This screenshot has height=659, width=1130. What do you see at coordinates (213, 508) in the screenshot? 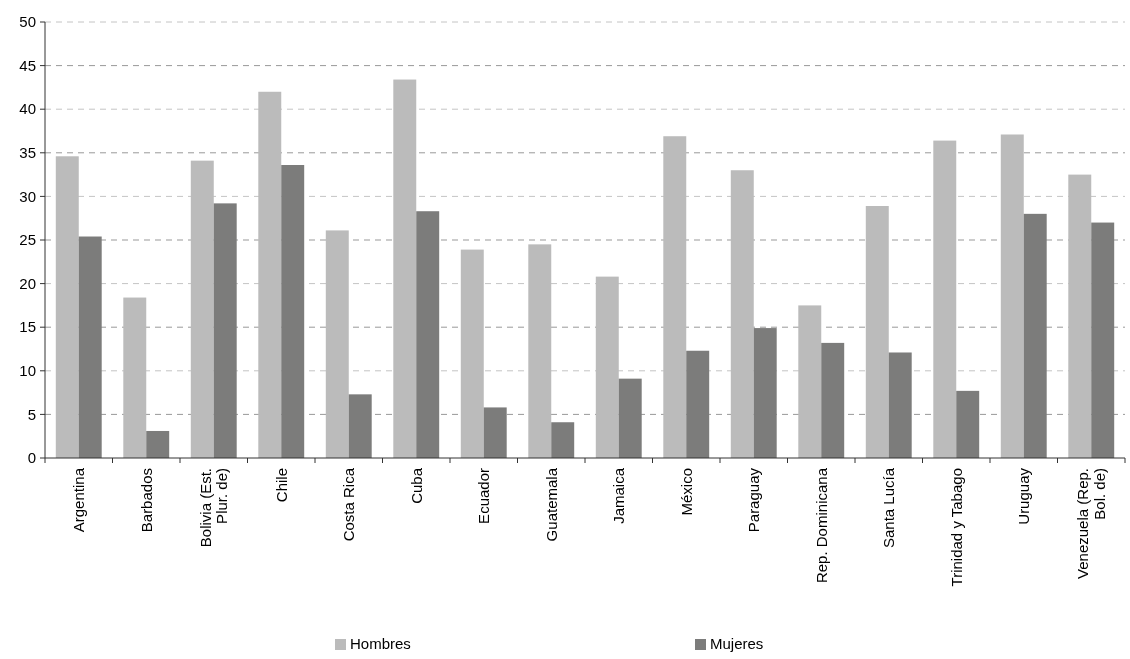
I see `x-tick-label: Bolivia (Est. Plur. de)` at bounding box center [213, 508].